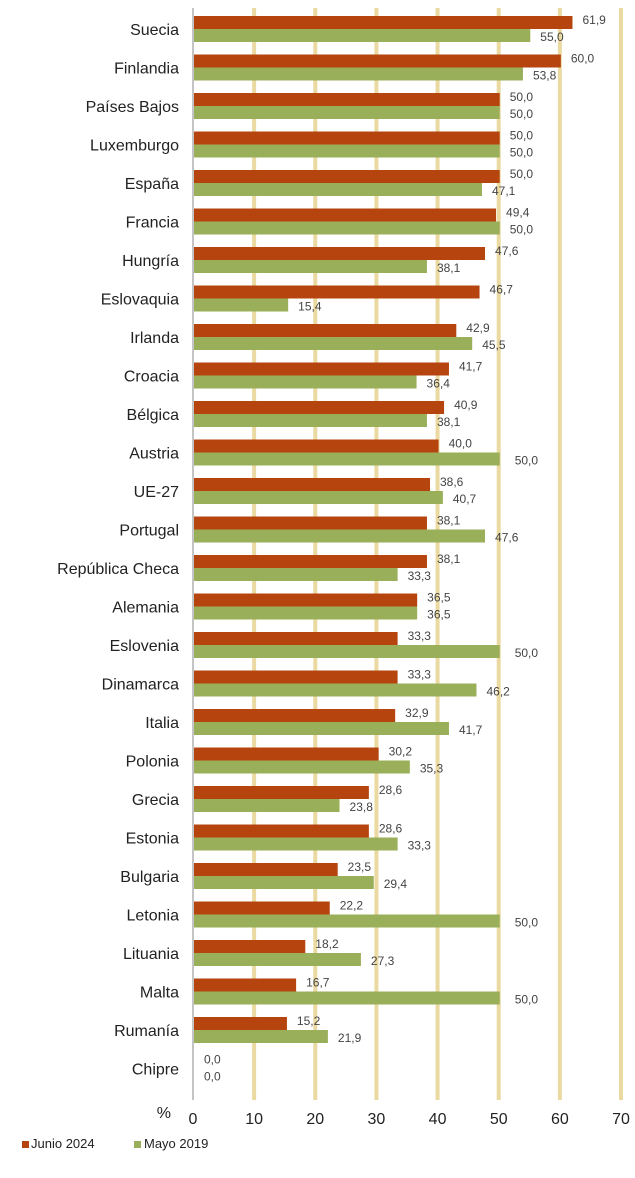  What do you see at coordinates (337, 292) in the screenshot?
I see `bar-junio-2024-eslovaquia` at bounding box center [337, 292].